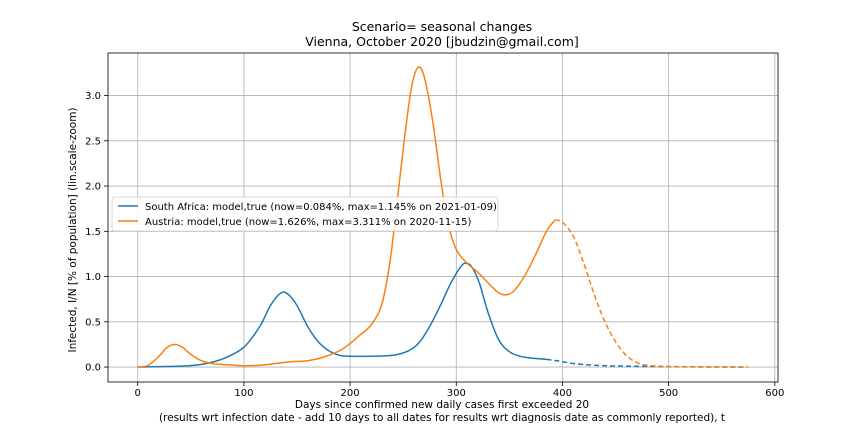 This screenshot has height=432, width=864. What do you see at coordinates (562, 393) in the screenshot?
I see `x-tick-label: 400` at bounding box center [562, 393].